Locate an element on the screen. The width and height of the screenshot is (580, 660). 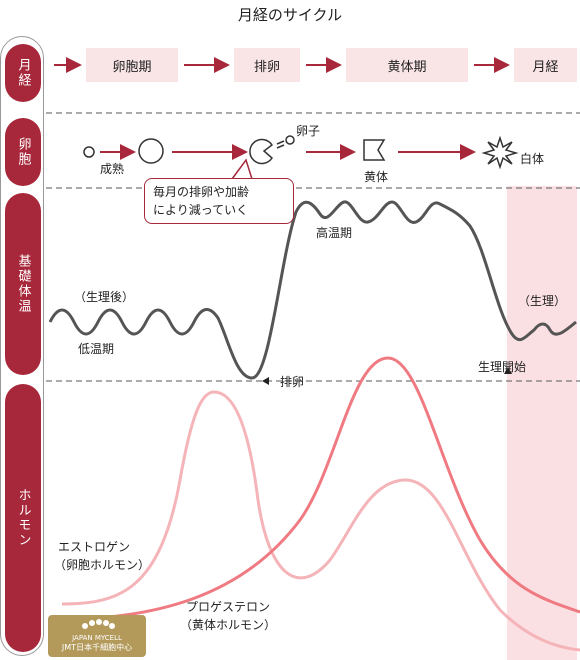
period-band is located at coordinates (542, 423).